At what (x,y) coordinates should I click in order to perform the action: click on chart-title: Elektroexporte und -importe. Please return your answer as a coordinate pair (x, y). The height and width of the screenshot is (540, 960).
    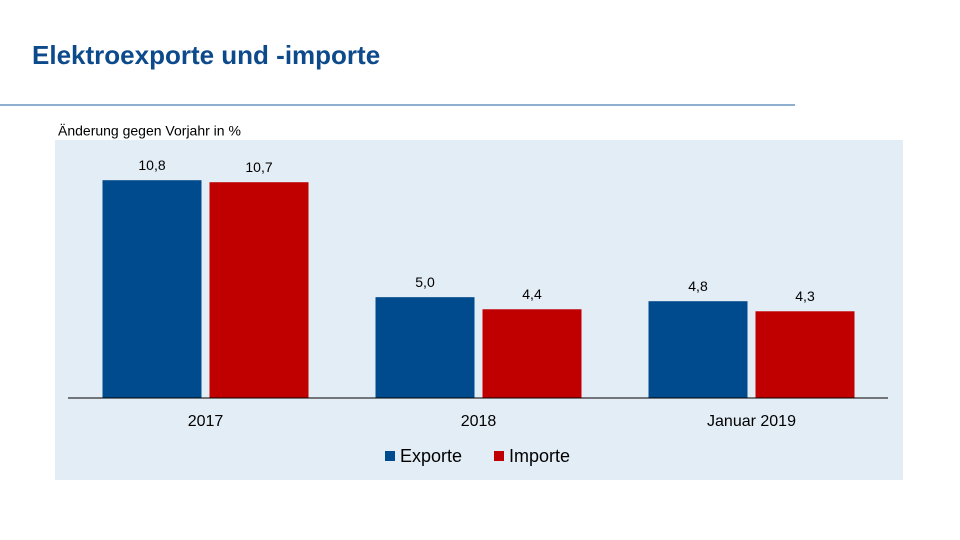
    Looking at the image, I should click on (206, 55).